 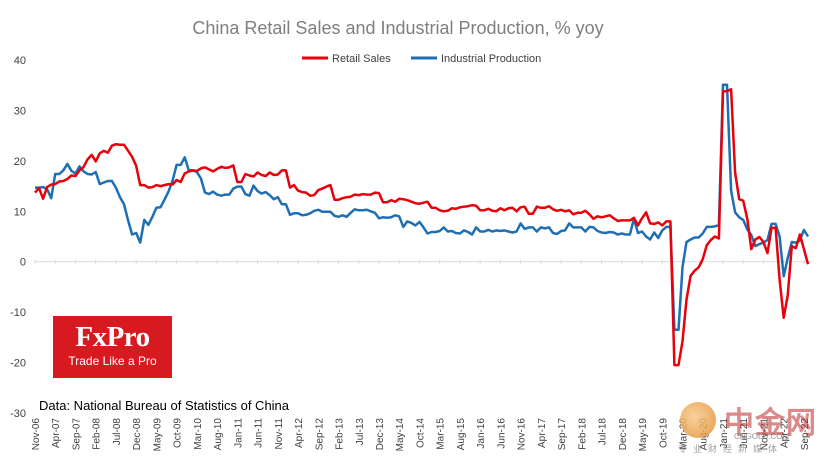 I want to click on x-tick-label: Oct-09, so click(x=178, y=433).